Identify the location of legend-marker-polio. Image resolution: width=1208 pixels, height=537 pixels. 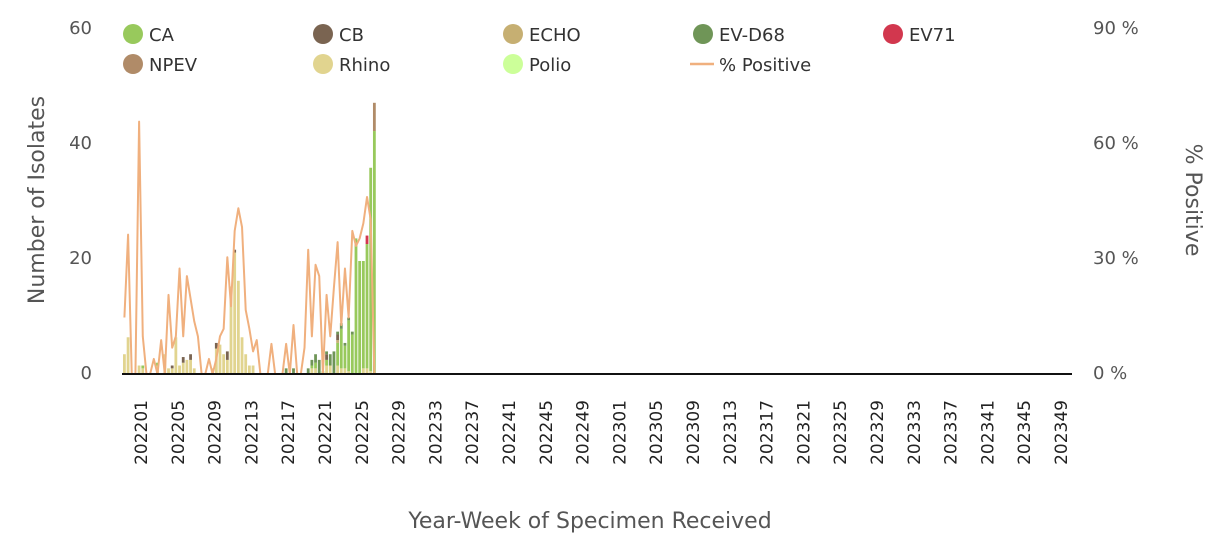
(513, 64).